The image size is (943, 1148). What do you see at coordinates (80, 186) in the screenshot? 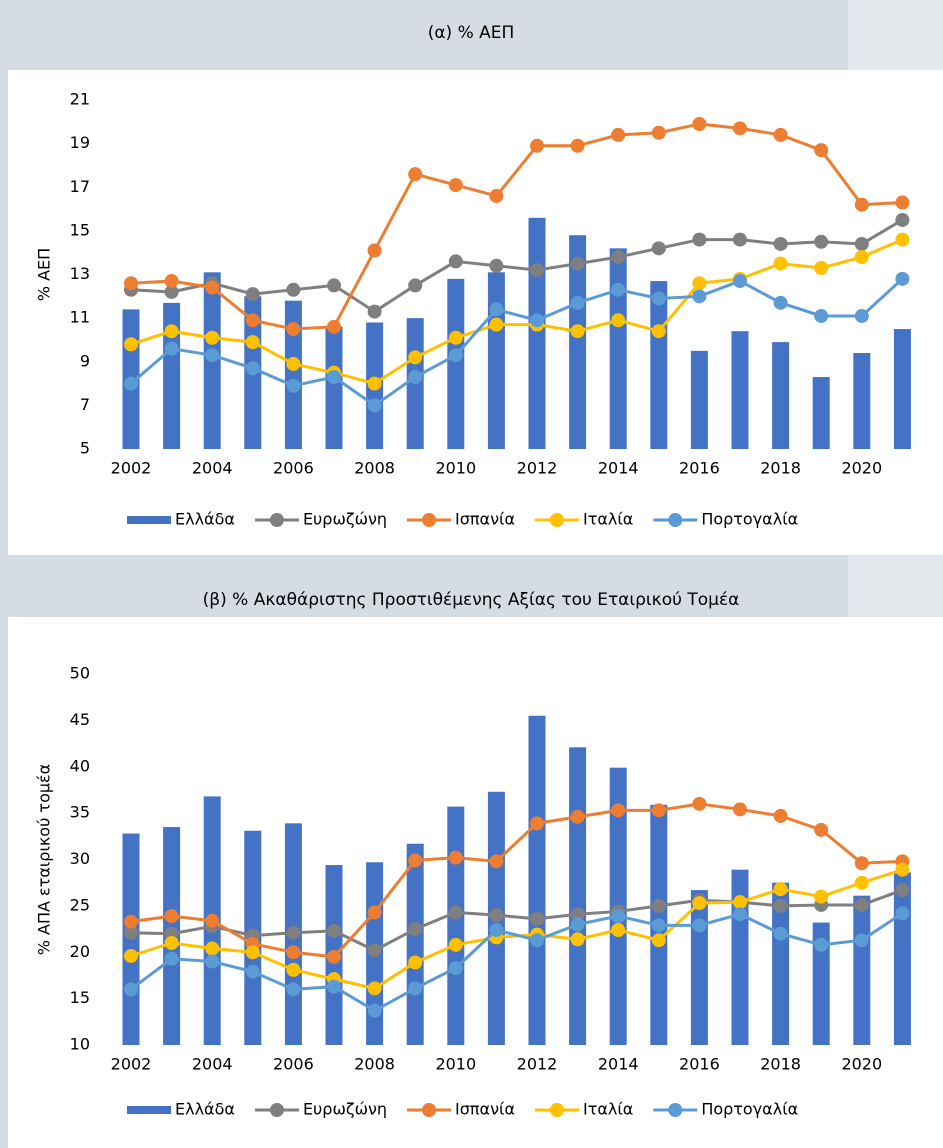
I see `y-tick-label: 17` at bounding box center [80, 186].